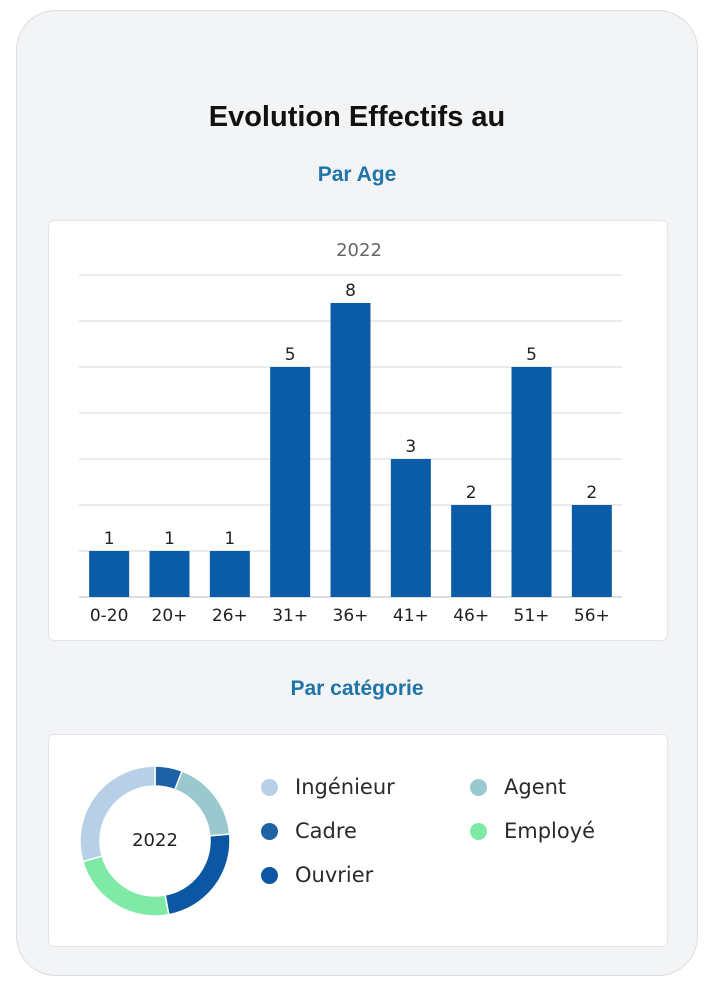  I want to click on bar-20+, so click(169, 574).